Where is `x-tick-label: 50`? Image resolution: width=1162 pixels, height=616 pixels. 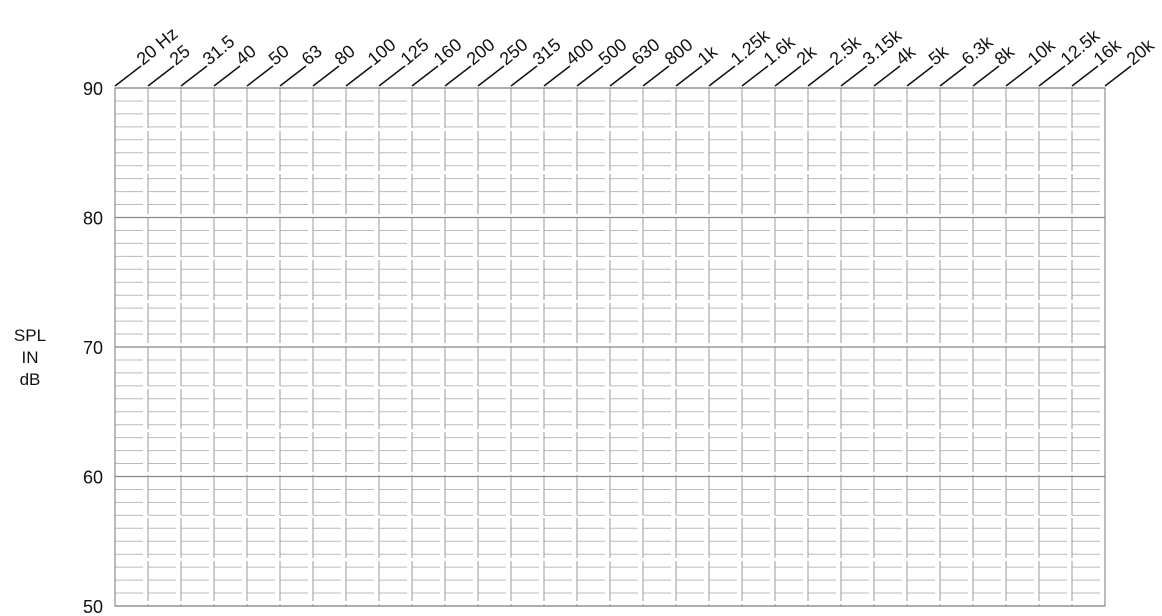
x-tick-label: 50 is located at coordinates (279, 55).